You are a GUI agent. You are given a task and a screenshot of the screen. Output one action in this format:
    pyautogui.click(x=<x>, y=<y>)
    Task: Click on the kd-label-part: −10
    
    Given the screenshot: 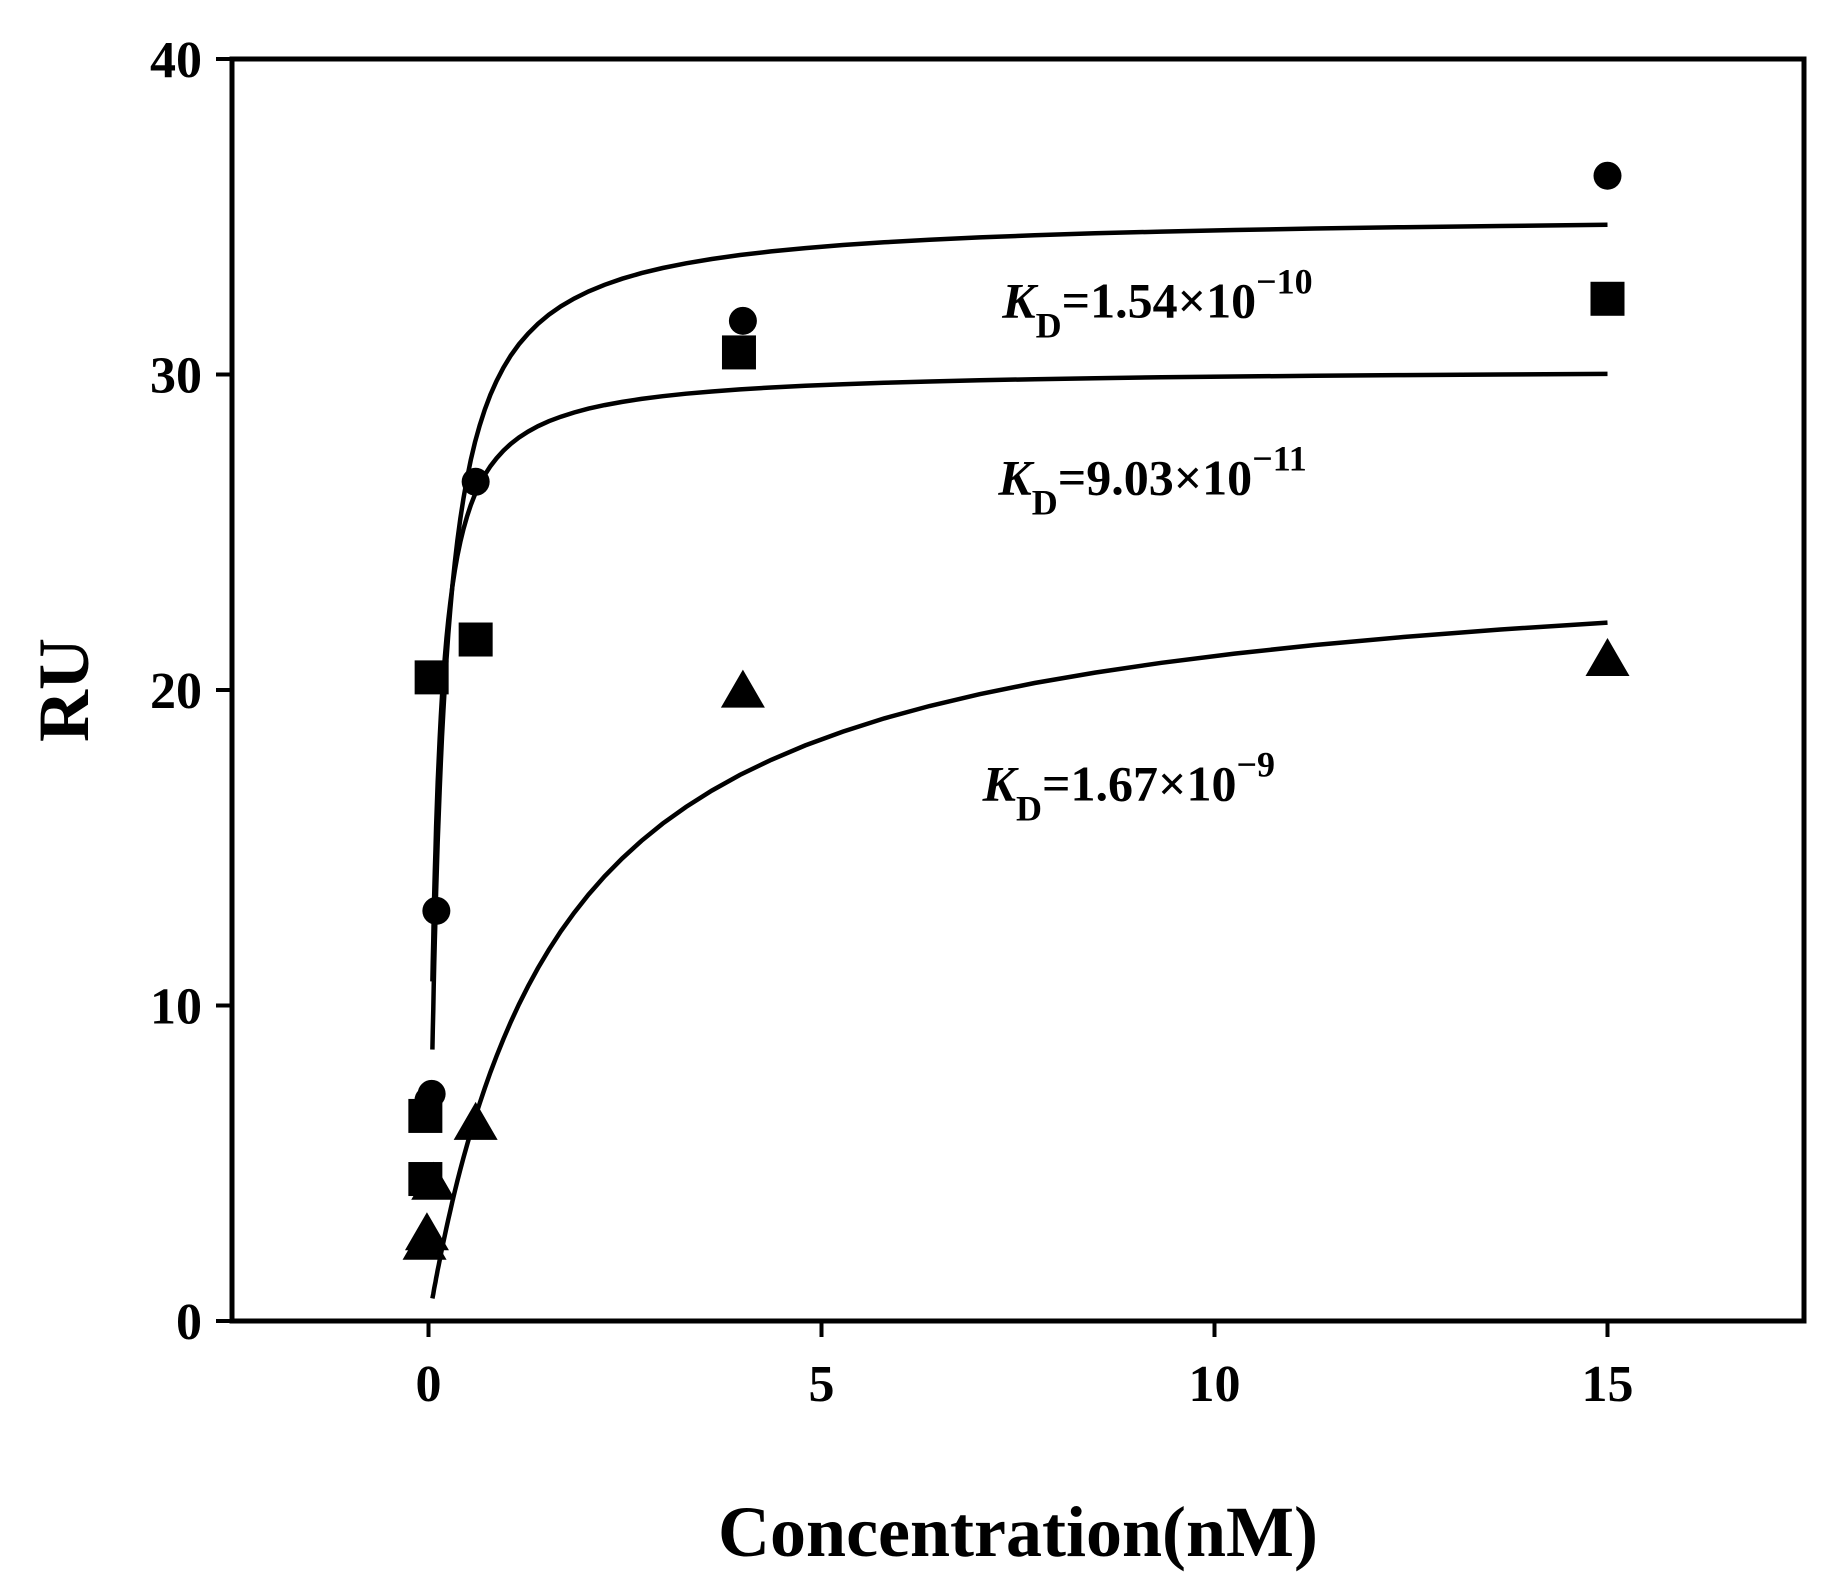 What is the action you would take?
    pyautogui.click(x=1284, y=282)
    